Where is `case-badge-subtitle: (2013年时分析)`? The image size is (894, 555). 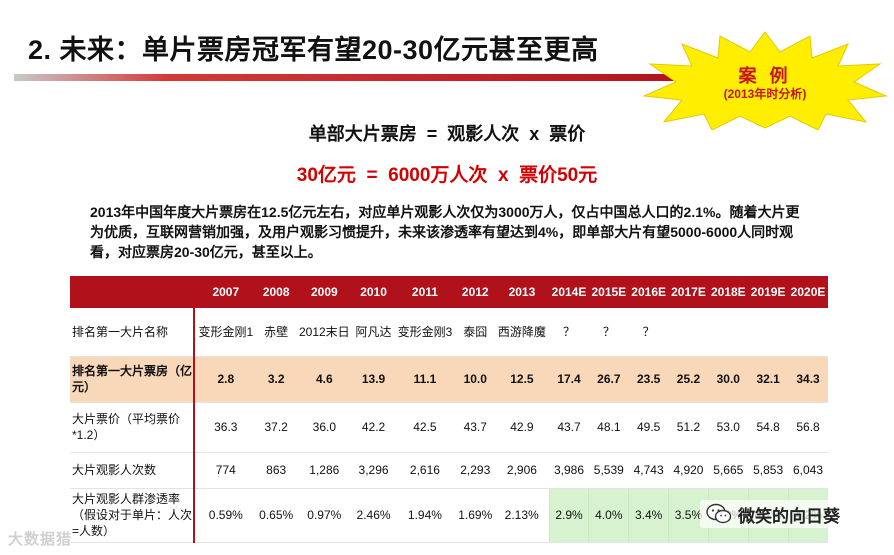
case-badge-subtitle: (2013年时分析) is located at coordinates (765, 94).